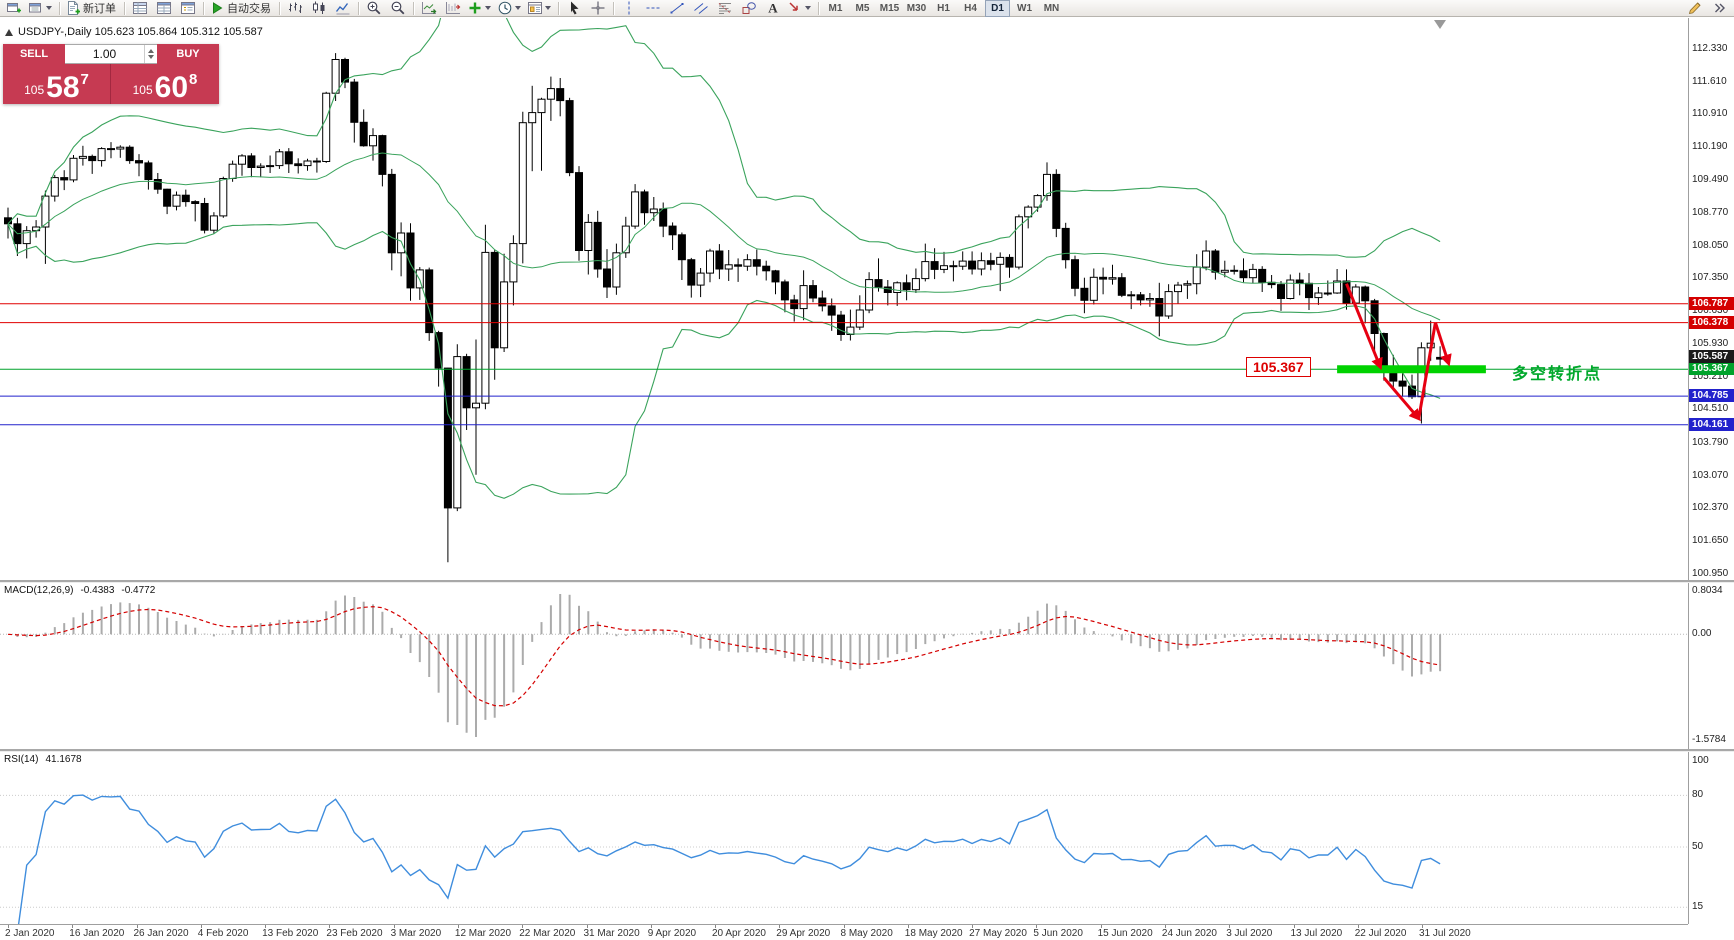 Image resolution: width=1734 pixels, height=940 pixels. Describe the element at coordinates (295, 8) in the screenshot. I see `bar-chart-icon` at that location.